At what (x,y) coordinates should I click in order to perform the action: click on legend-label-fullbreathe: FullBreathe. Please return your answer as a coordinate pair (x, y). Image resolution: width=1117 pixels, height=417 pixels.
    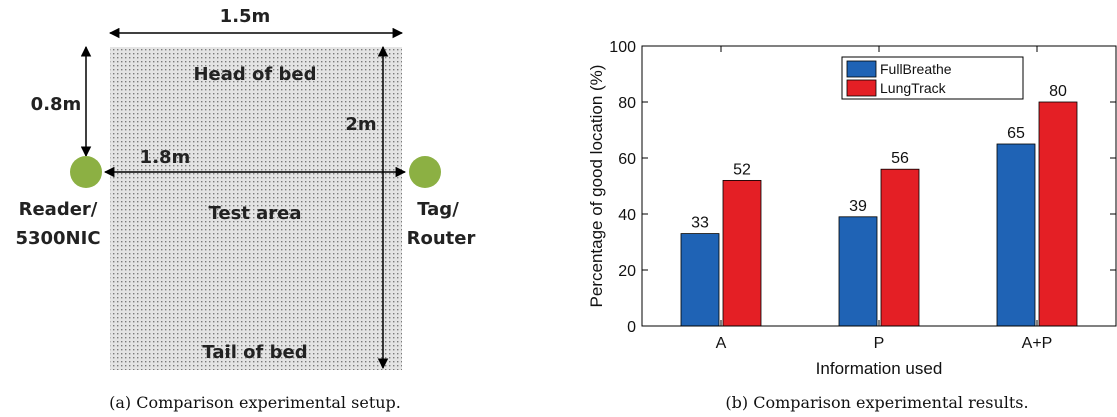
    Looking at the image, I should click on (916, 69).